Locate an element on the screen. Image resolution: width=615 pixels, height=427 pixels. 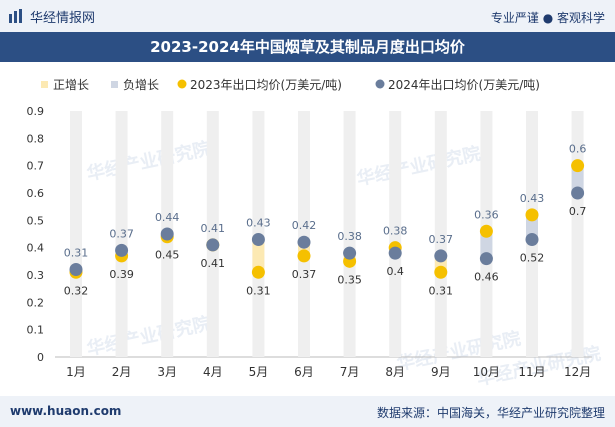
data-label-upper: 0.6 is located at coordinates (578, 149).